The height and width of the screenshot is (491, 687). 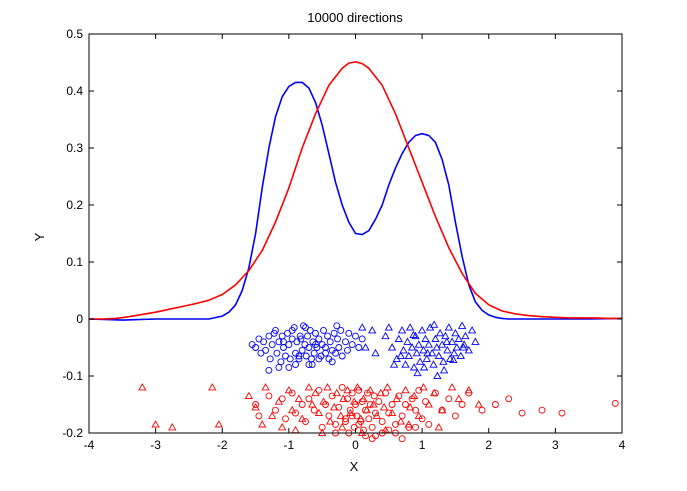 I want to click on x-tick-label: 4, so click(x=622, y=445).